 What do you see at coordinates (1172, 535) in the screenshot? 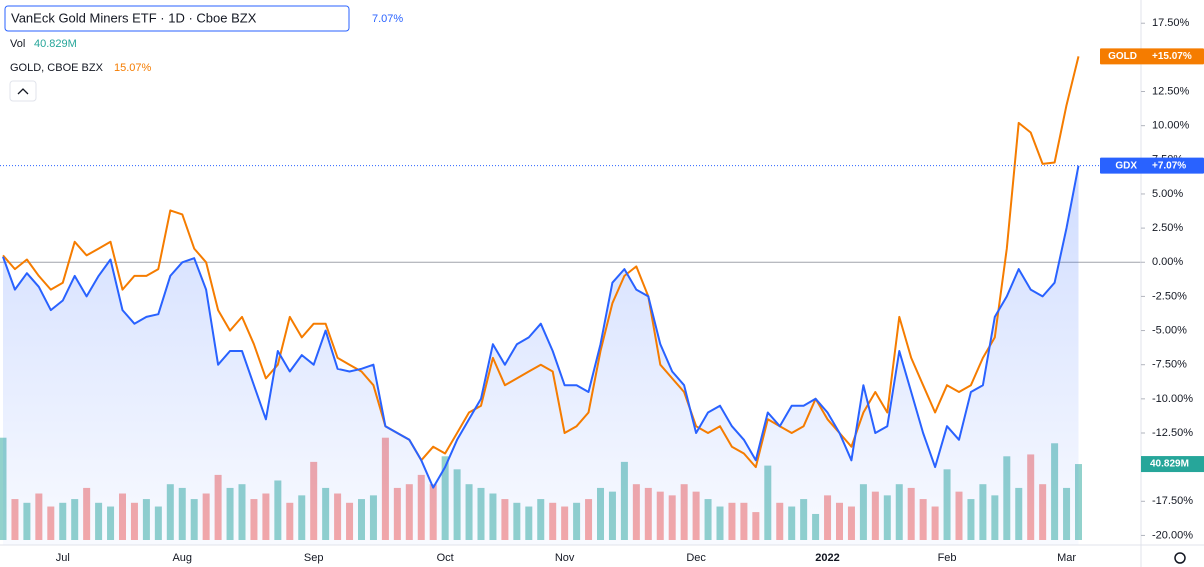
I see `y-tick-label: -20.00%` at bounding box center [1172, 535].